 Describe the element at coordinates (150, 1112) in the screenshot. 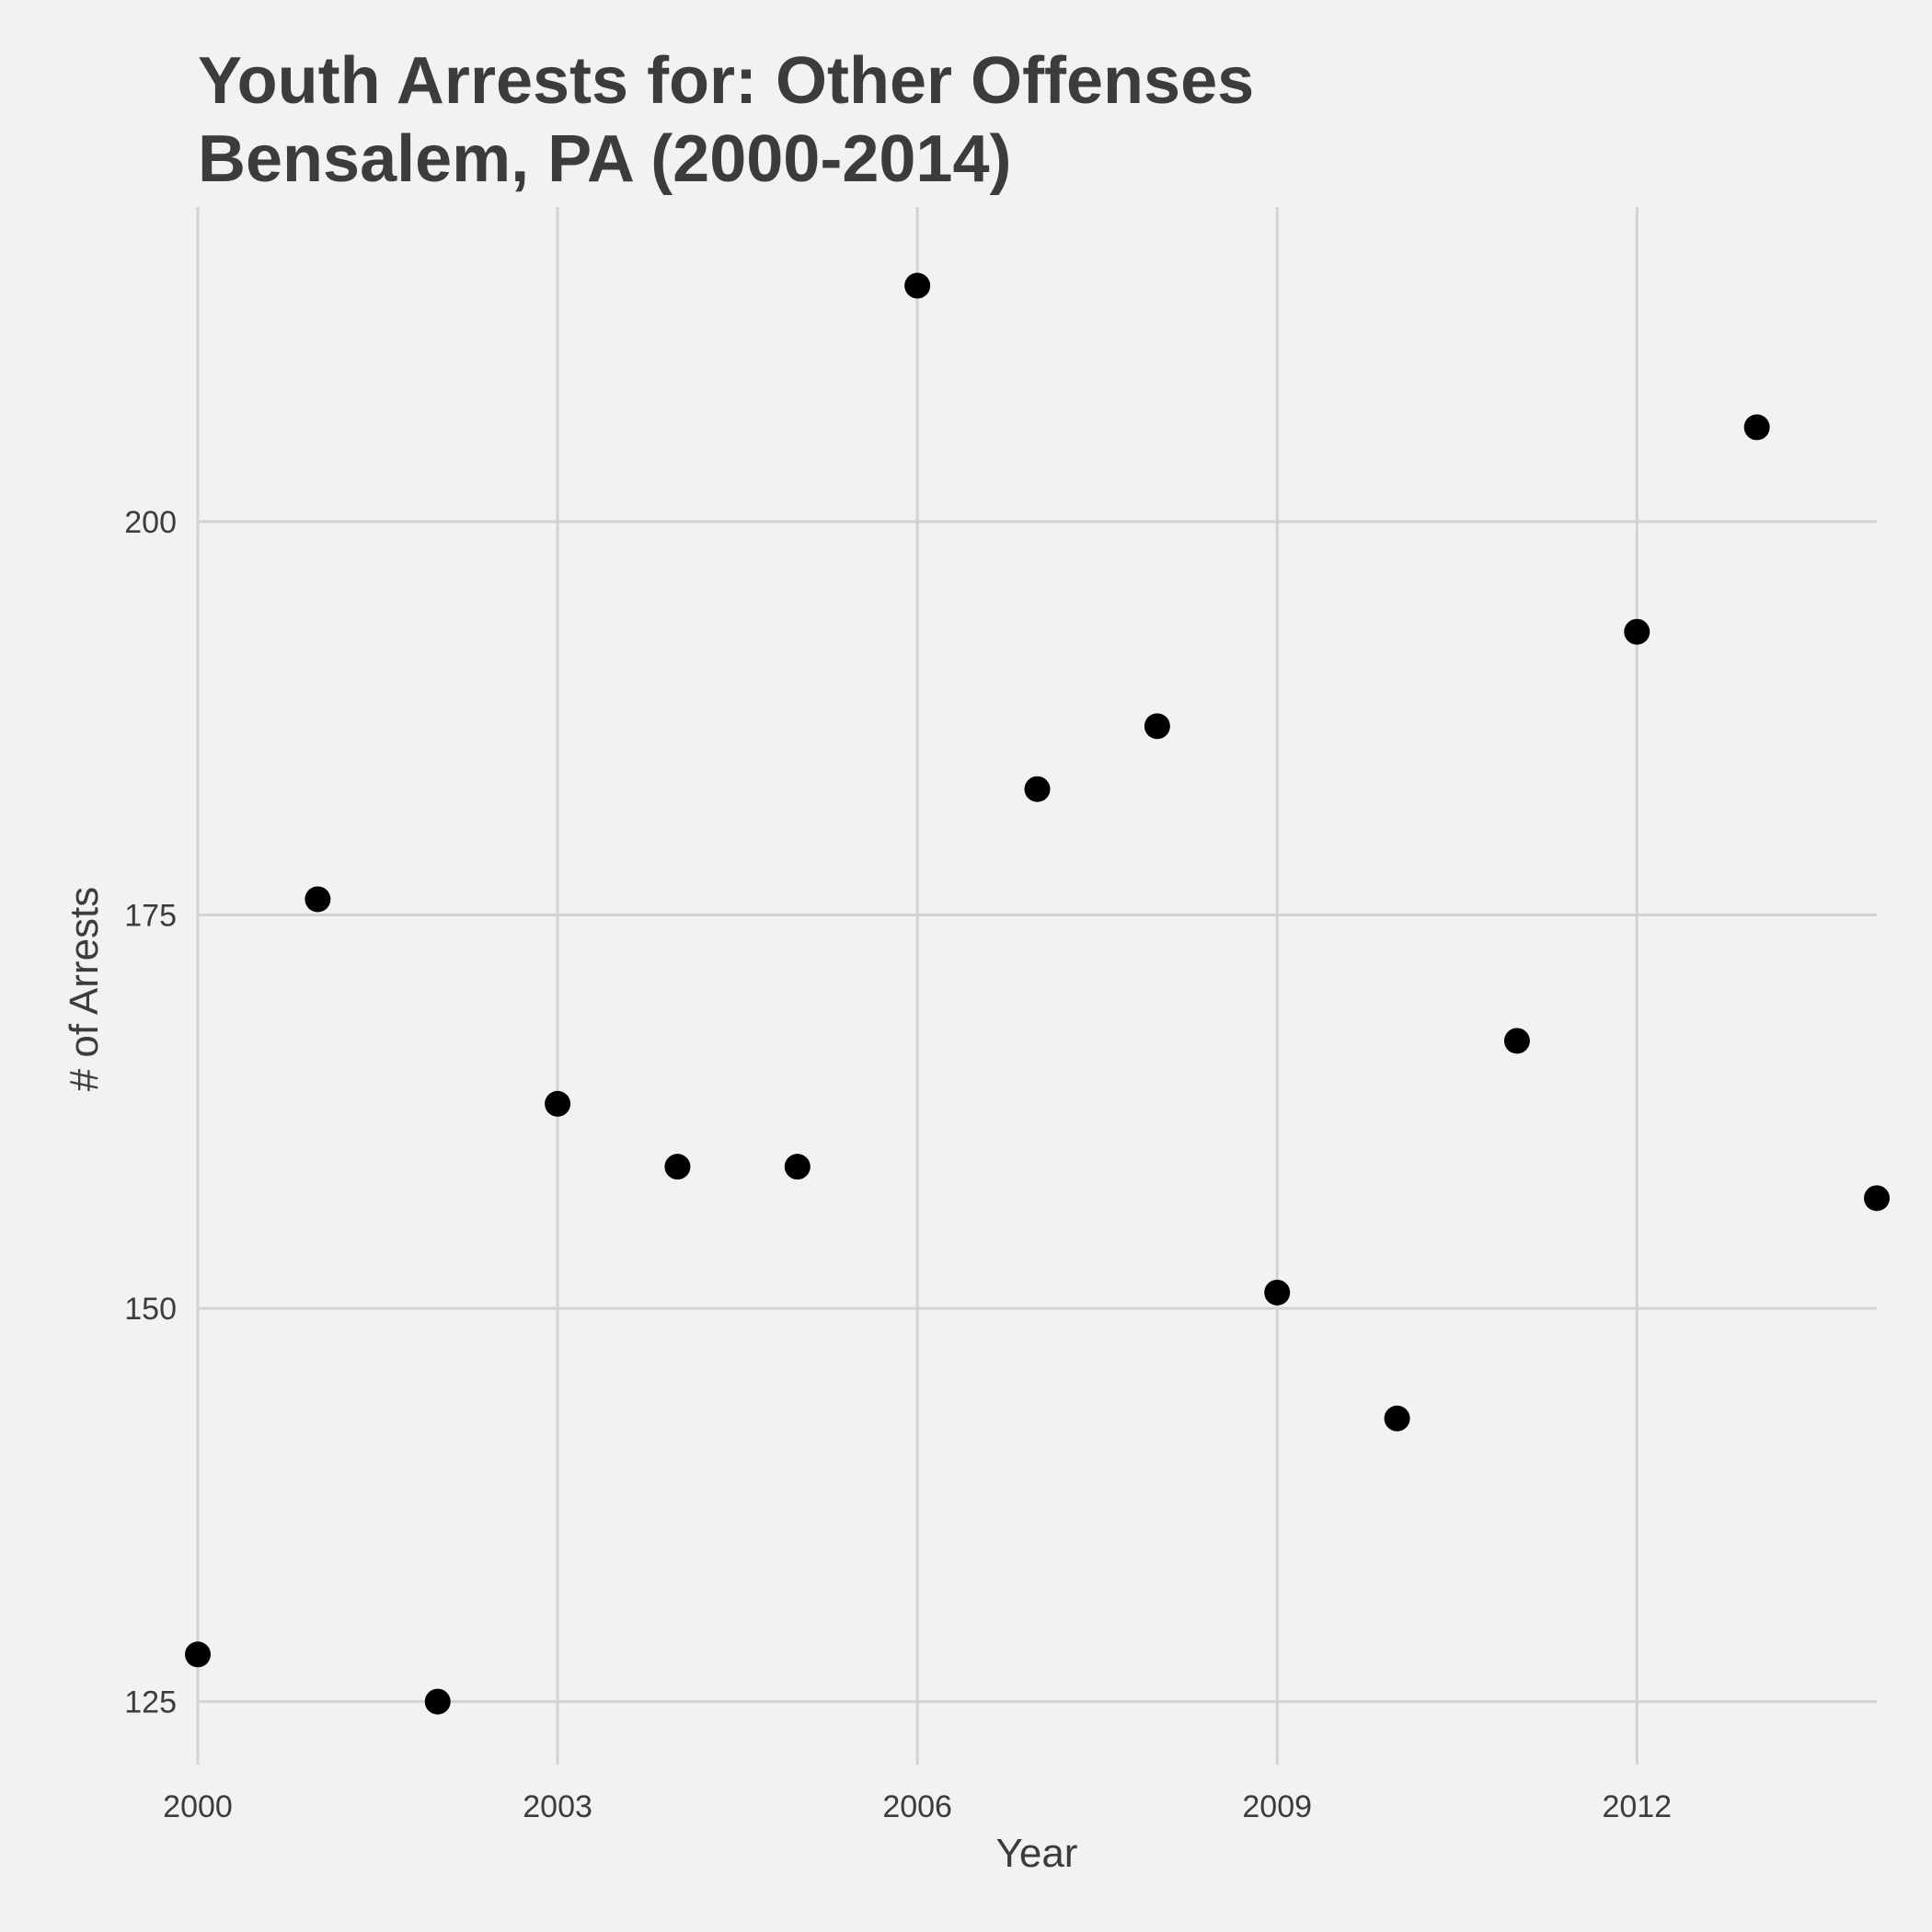

I see `y-tick-labels: 125 150 175 200` at that location.